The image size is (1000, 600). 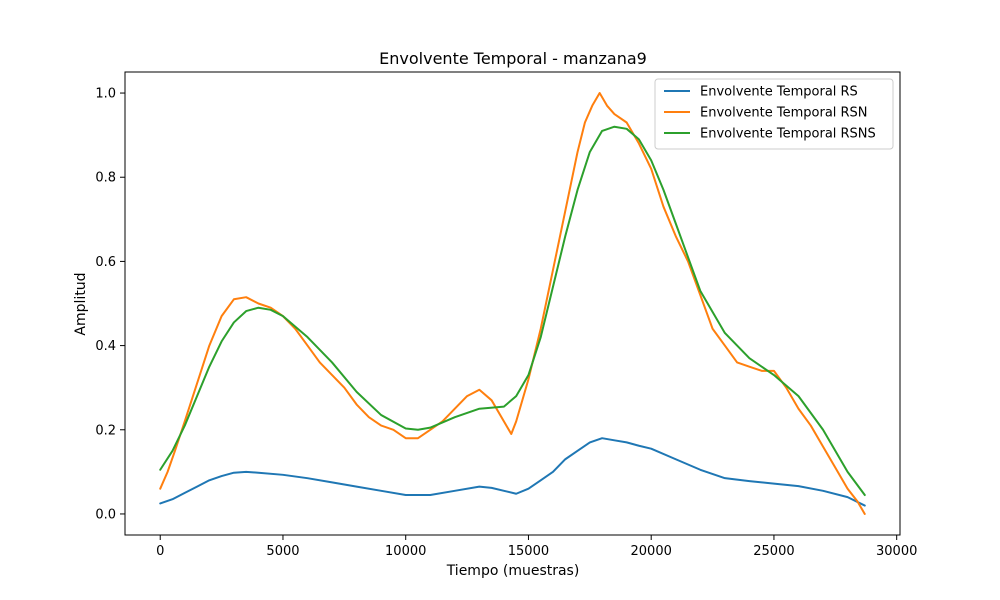 I want to click on y-tick-label: 0.8, so click(x=105, y=178).